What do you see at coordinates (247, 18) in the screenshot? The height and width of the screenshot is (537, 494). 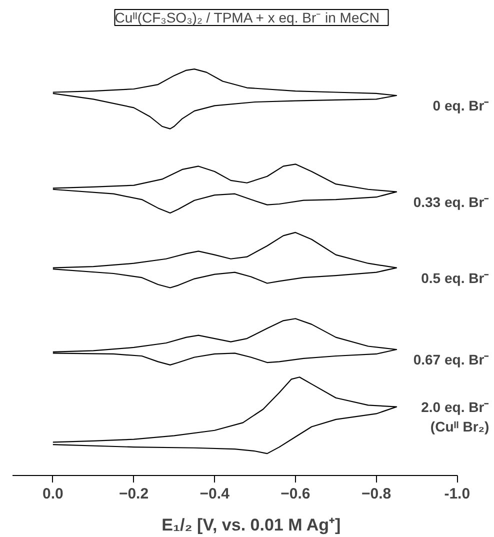 I see `chart-title: Cuᴵᴵ(CF₃SO₃)₂ / TPMA + x eq. Br⁻ in MeCN` at bounding box center [247, 18].